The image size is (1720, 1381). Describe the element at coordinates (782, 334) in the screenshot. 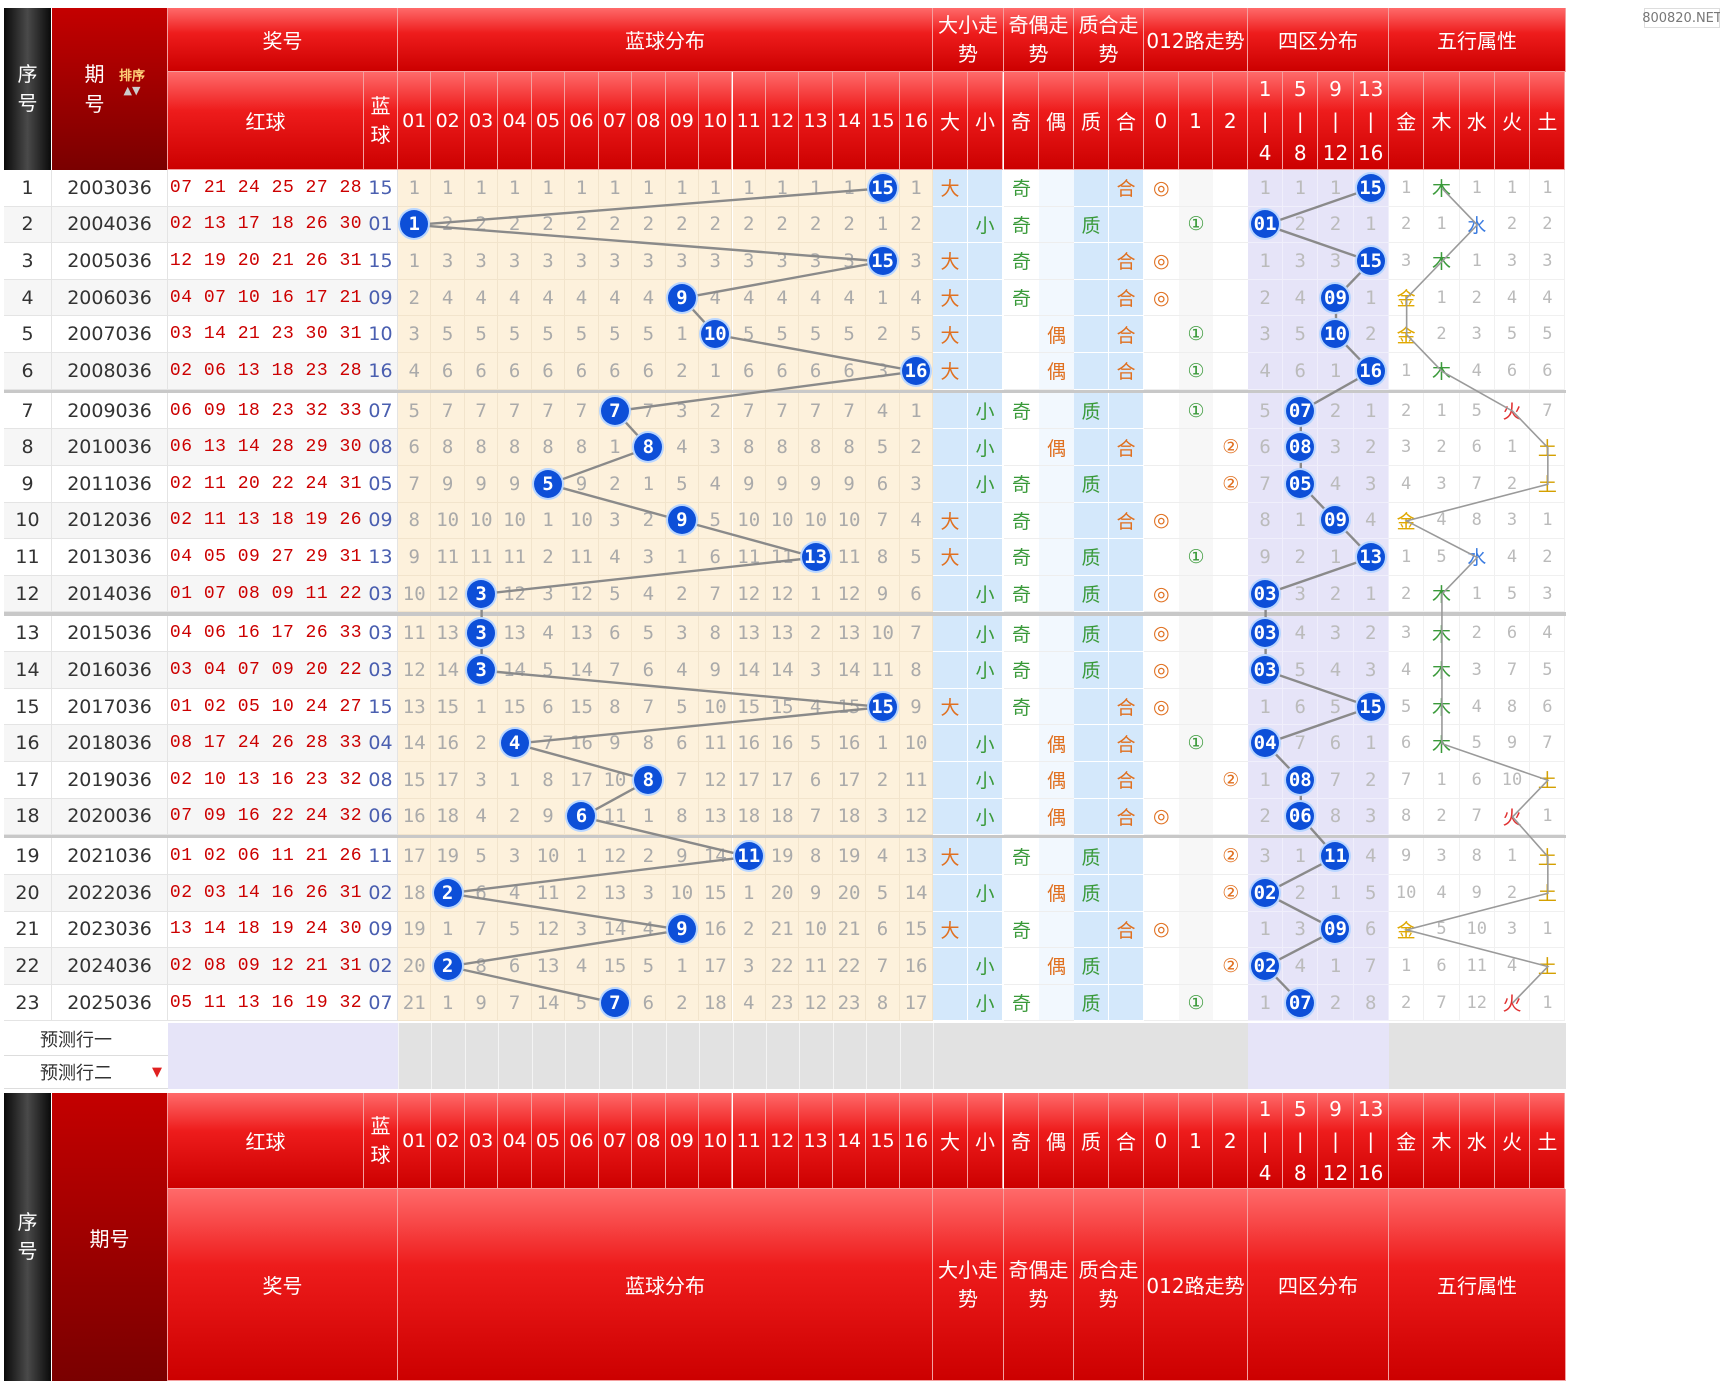

I see `blue-dist-cell: 5` at that location.